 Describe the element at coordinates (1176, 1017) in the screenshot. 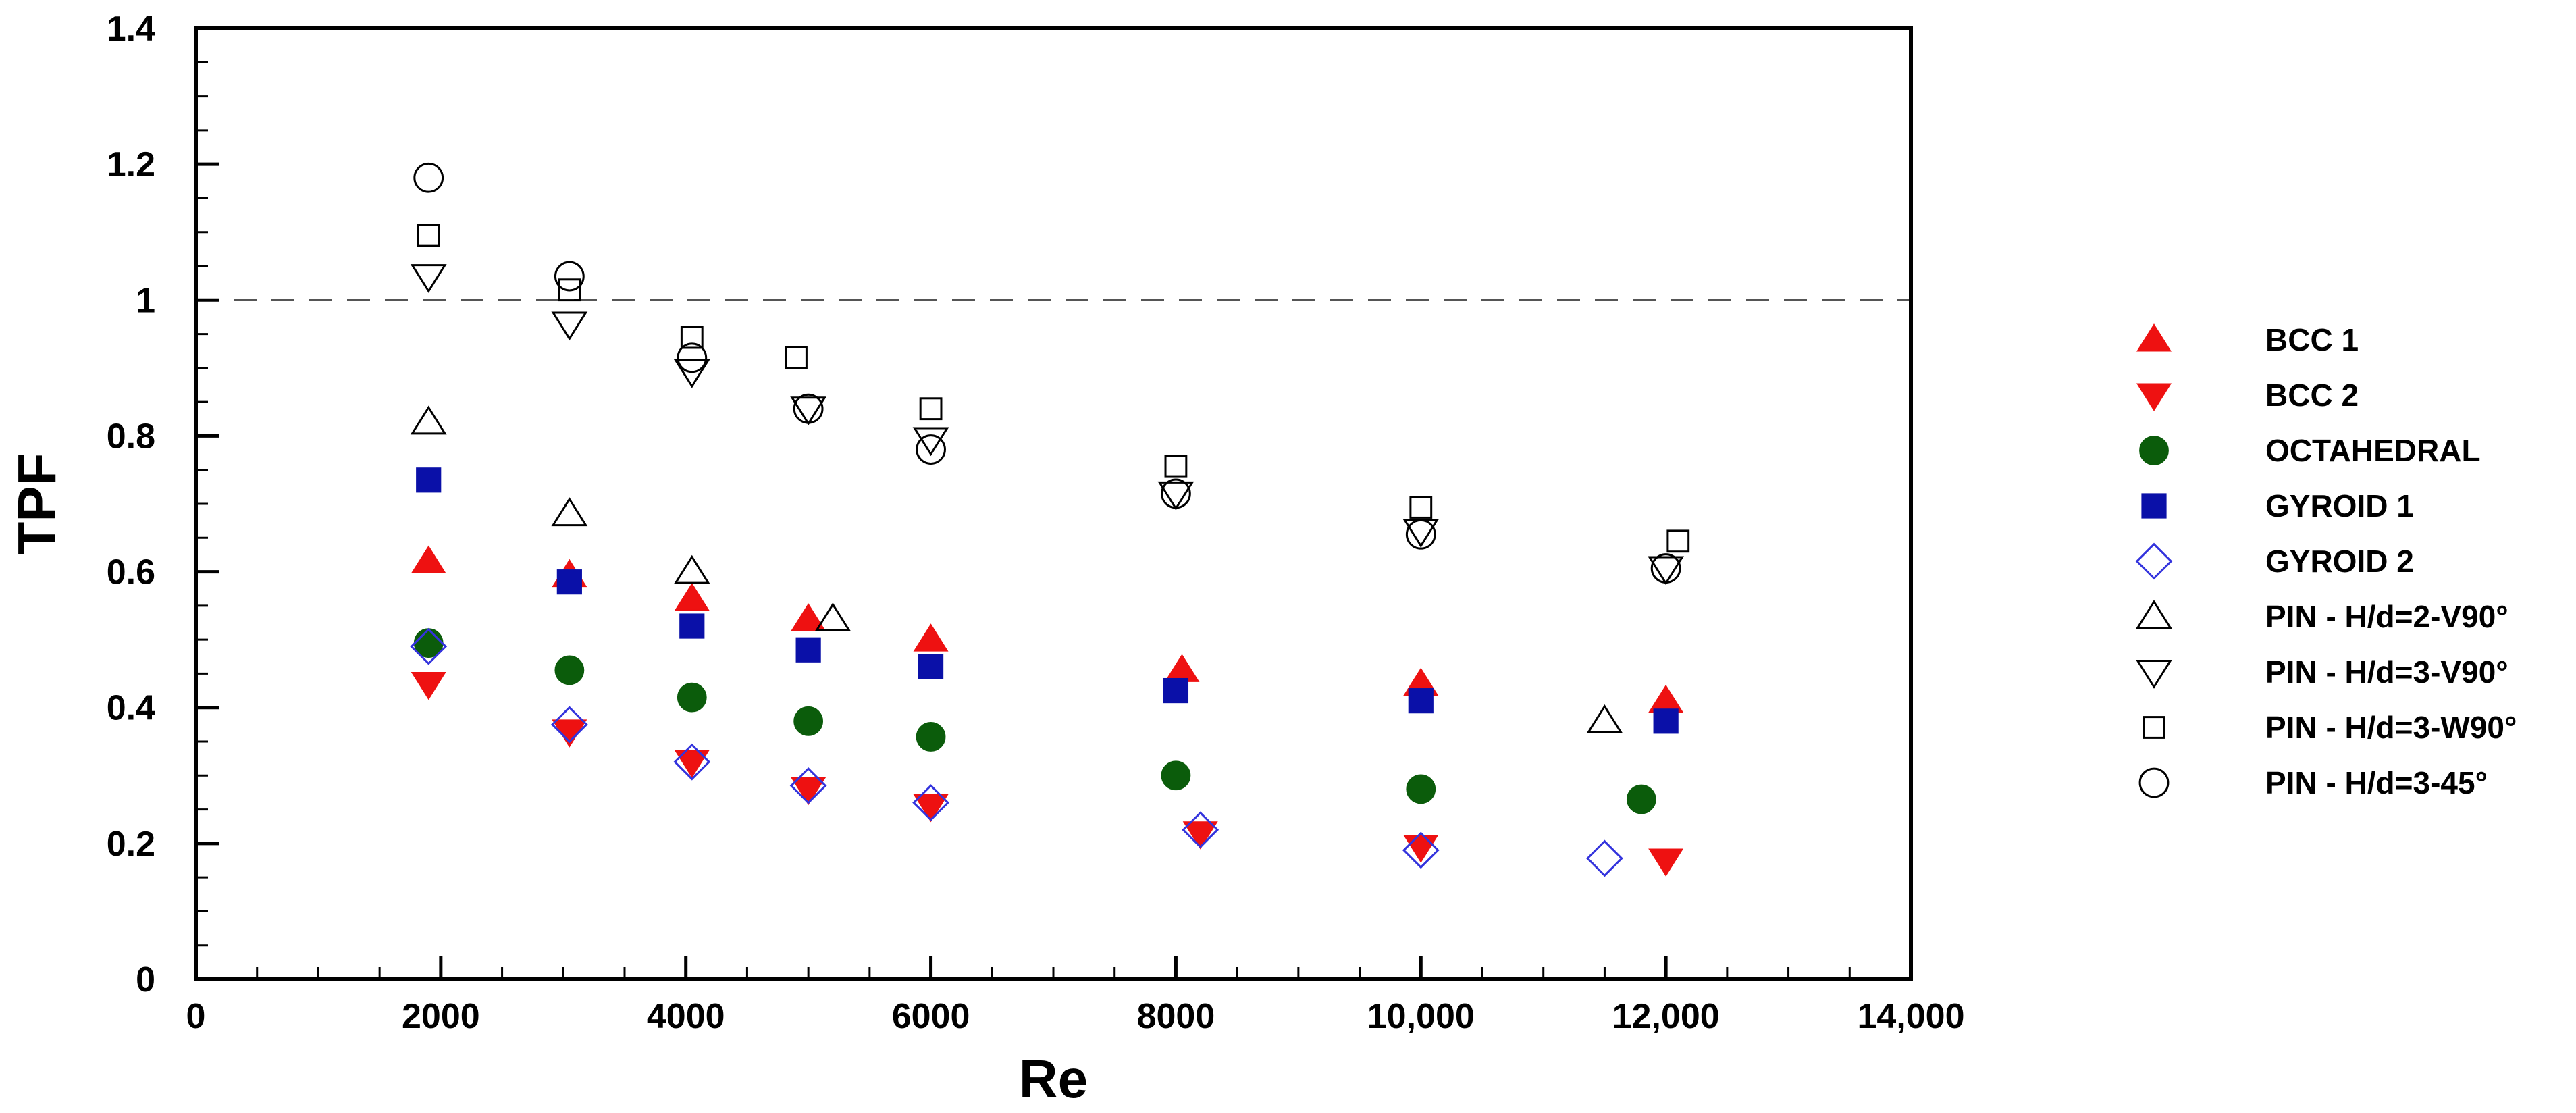

I see `x-tick-label: 8000` at that location.